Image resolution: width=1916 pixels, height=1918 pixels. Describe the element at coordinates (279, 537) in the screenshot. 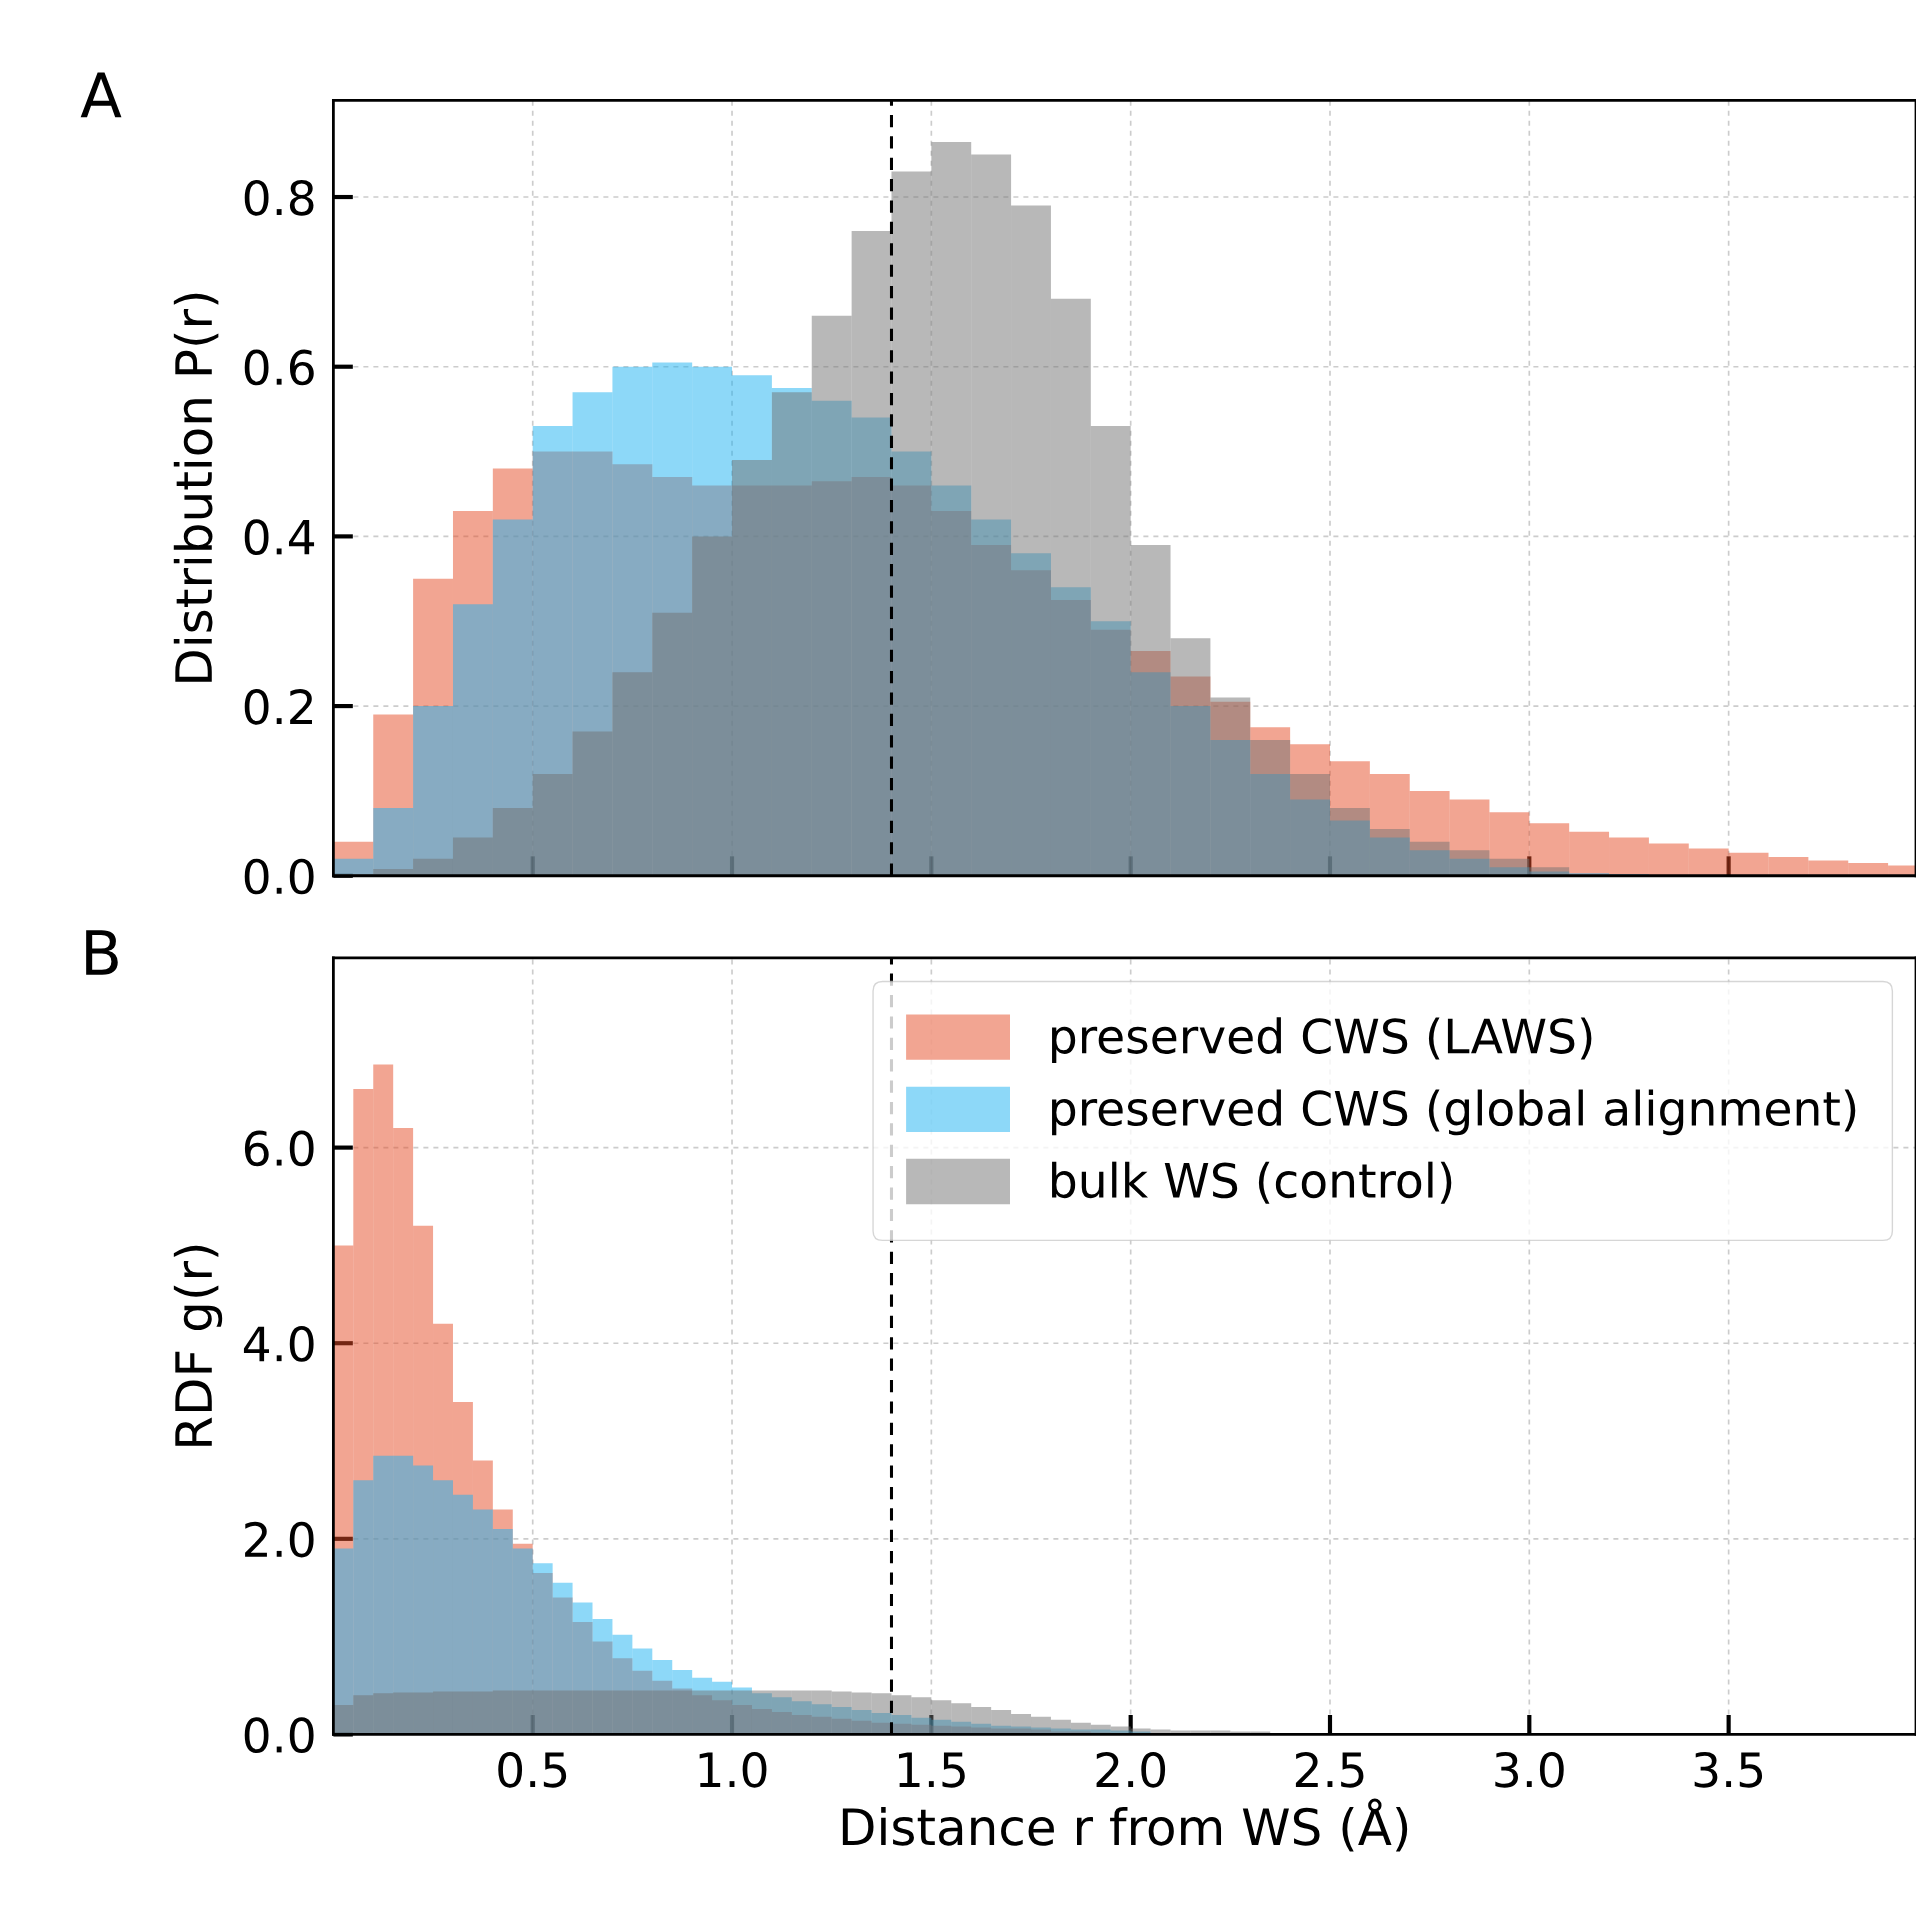

I see `y-tick-label: 0.4` at that location.